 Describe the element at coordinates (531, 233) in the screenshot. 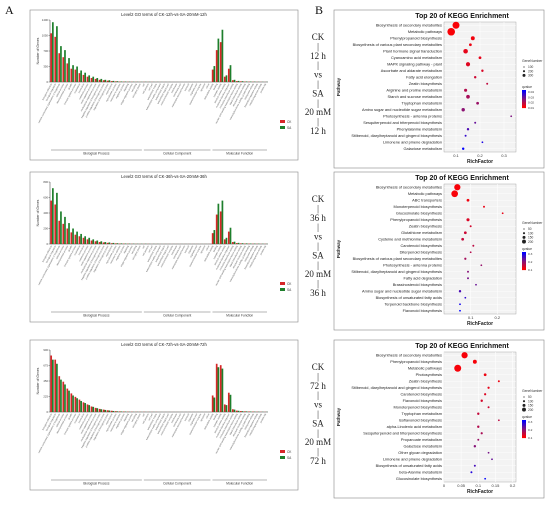

I see `kegg-size-legend-label: 100` at that location.